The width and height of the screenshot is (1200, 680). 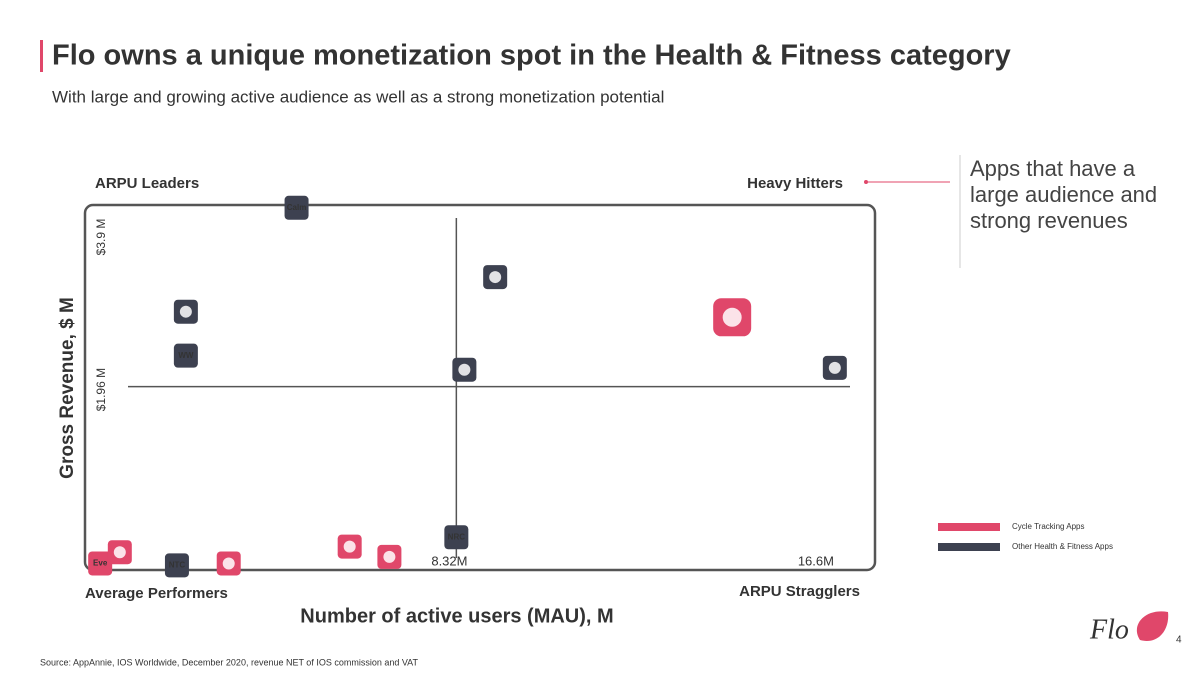 What do you see at coordinates (795, 183) in the screenshot?
I see `quadrant-label: Heavy Hitters` at bounding box center [795, 183].